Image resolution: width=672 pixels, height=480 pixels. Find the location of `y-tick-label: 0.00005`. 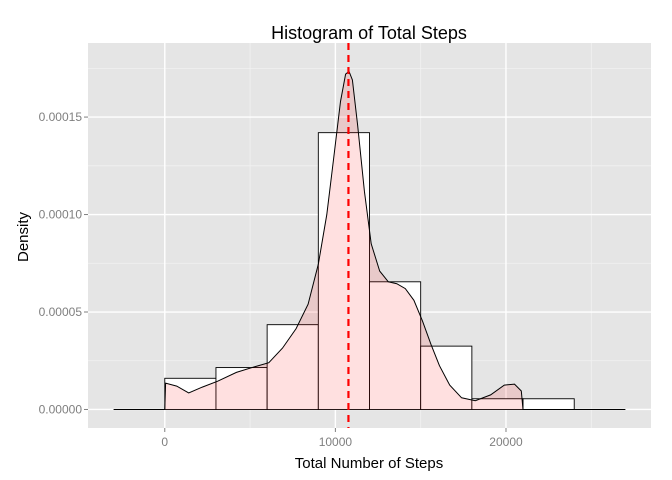

y-tick-label: 0.00005 is located at coordinates (61, 312).